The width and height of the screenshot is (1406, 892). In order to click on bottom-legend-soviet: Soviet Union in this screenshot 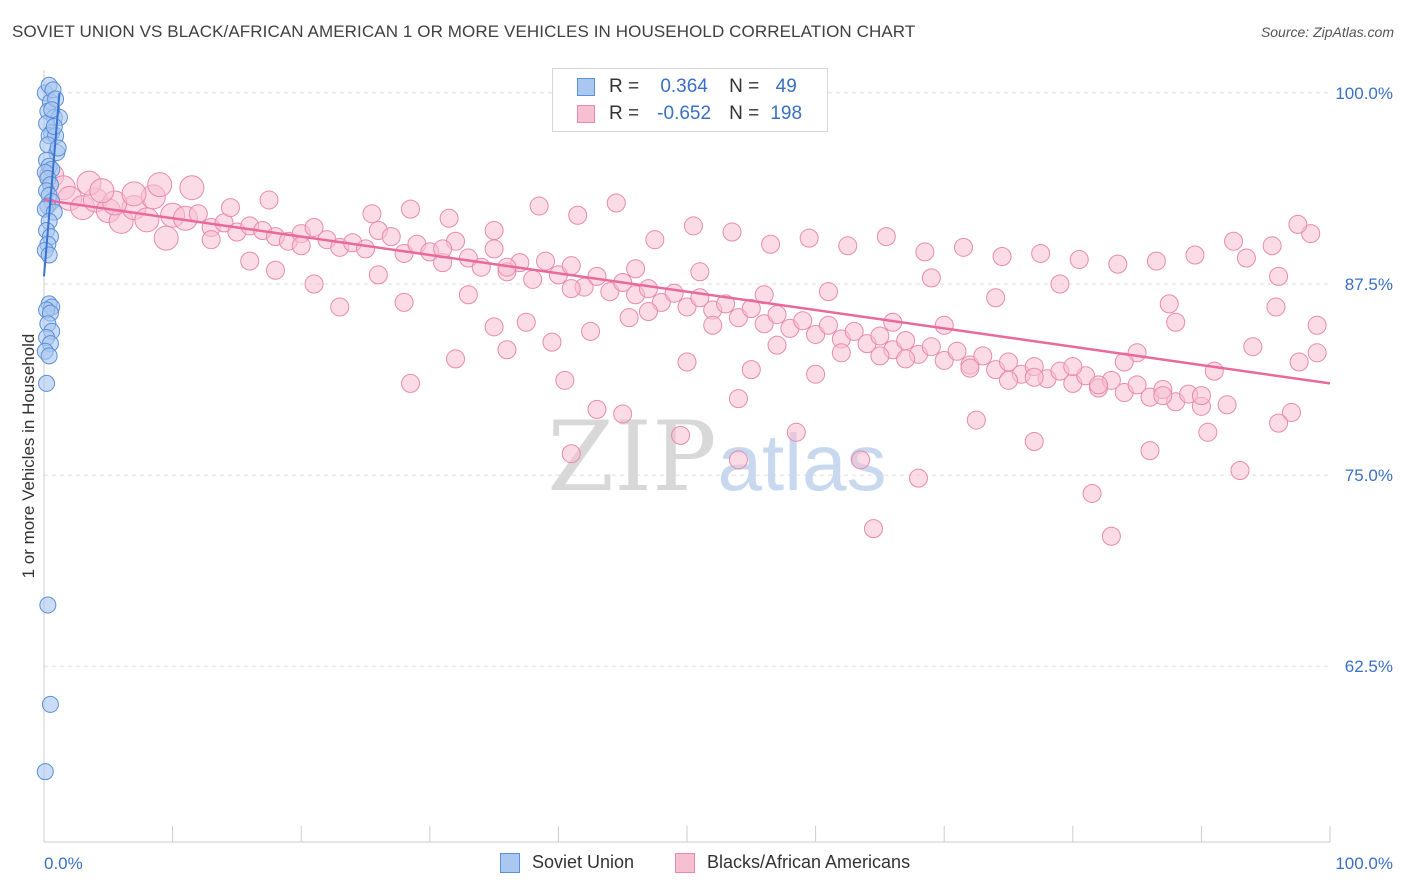, I will do `click(567, 862)`.